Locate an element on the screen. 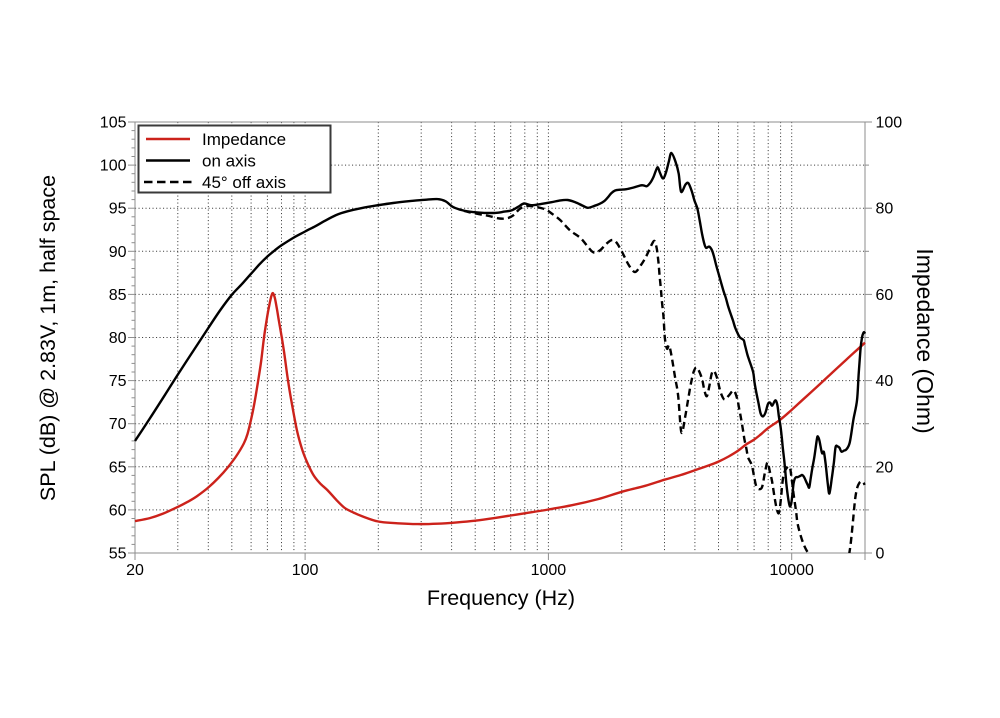 This screenshot has height=718, width=1000. svg-text: 75 is located at coordinates (118, 381).